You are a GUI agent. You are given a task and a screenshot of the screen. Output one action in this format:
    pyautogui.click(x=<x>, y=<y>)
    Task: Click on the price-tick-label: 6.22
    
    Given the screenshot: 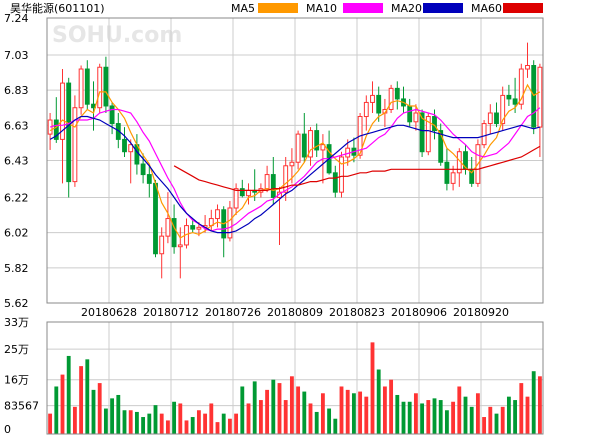 What is the action you would take?
    pyautogui.click(x=16, y=197)
    